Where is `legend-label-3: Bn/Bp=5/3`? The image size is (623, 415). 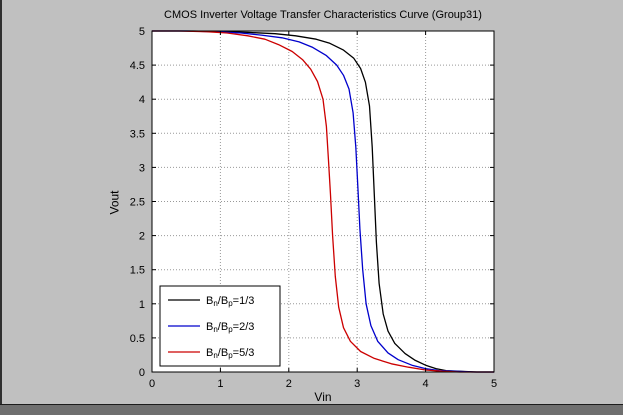 legend-label-3: Bn/Bp=5/3 is located at coordinates (230, 353).